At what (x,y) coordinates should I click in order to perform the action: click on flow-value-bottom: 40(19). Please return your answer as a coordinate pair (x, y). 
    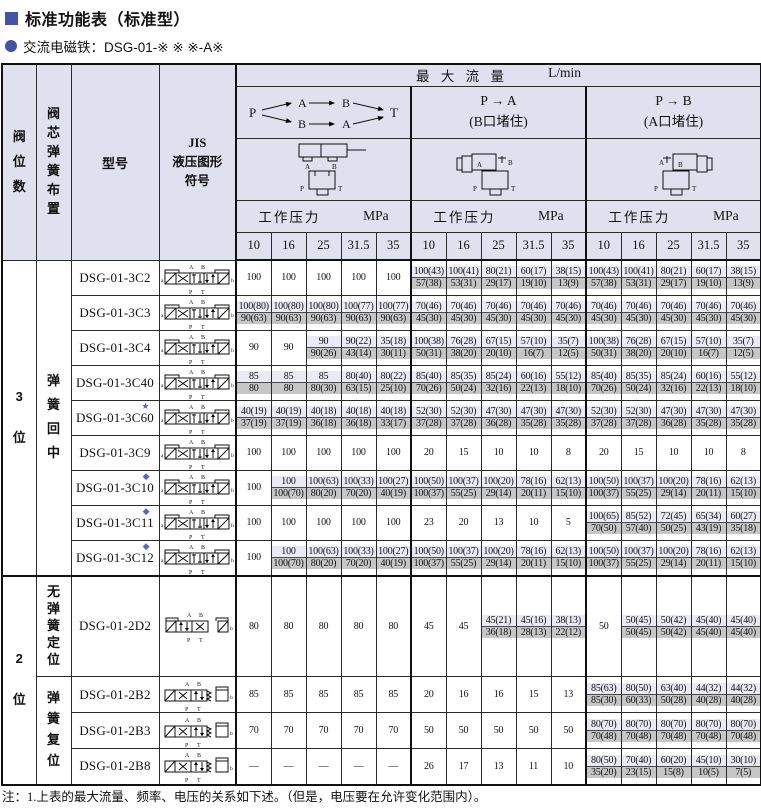
    Looking at the image, I should click on (393, 493).